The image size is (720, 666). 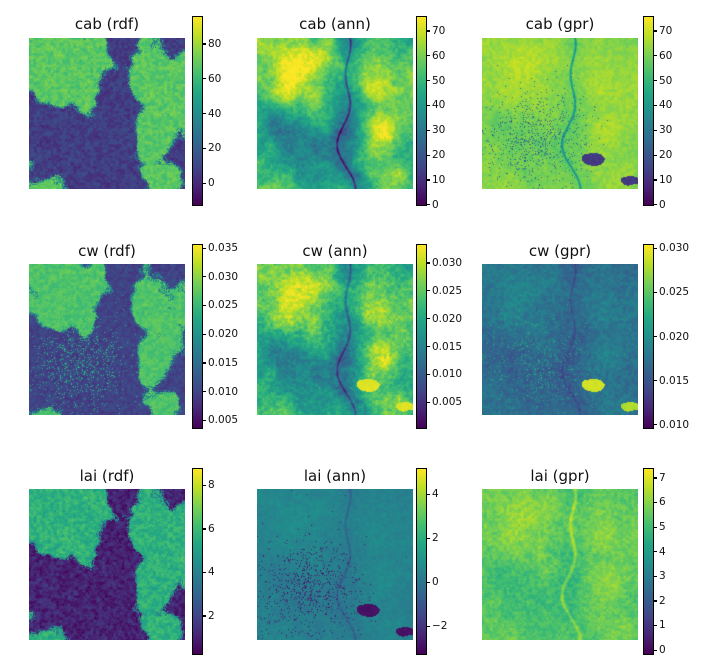 I want to click on colorbar-cab-gpr, so click(x=648, y=111).